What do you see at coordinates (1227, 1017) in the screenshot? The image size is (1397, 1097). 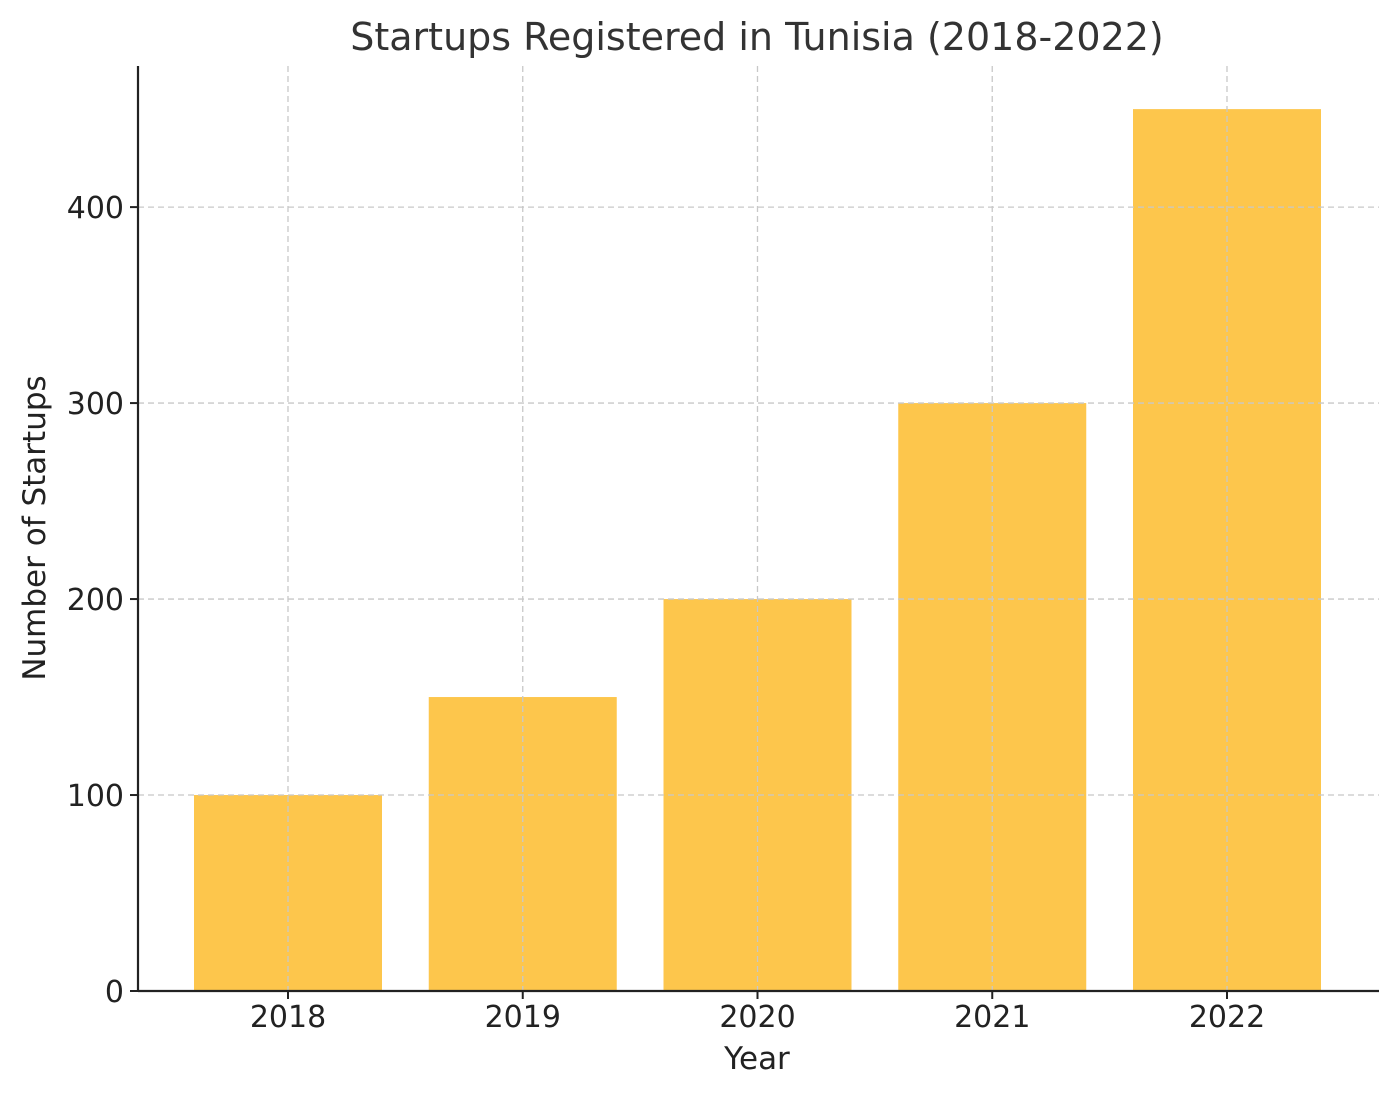 I see `x-tick-label-2022: 2022` at bounding box center [1227, 1017].